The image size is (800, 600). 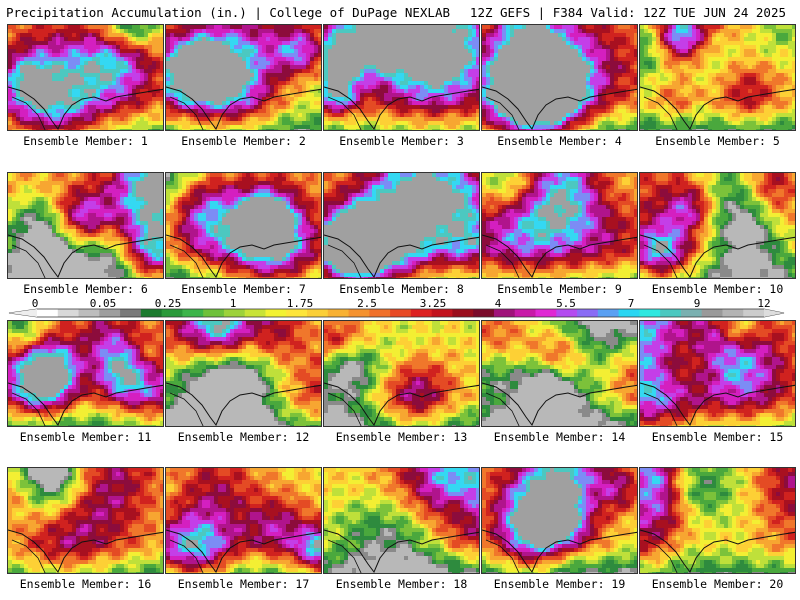 What do you see at coordinates (243, 289) in the screenshot?
I see `panel-label: Ensemble Member: 7` at bounding box center [243, 289].